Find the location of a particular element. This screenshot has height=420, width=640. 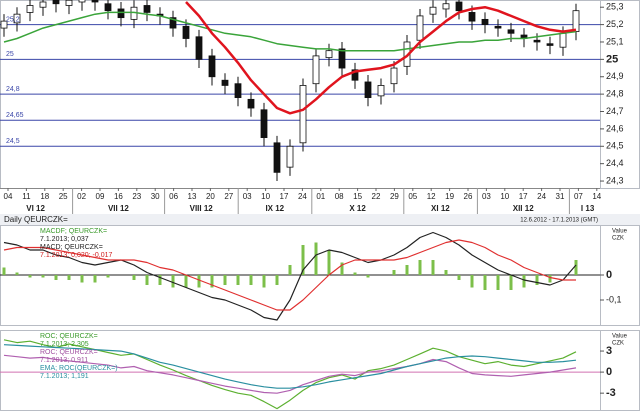

x-tick-label: 20 is located at coordinates (210, 196).